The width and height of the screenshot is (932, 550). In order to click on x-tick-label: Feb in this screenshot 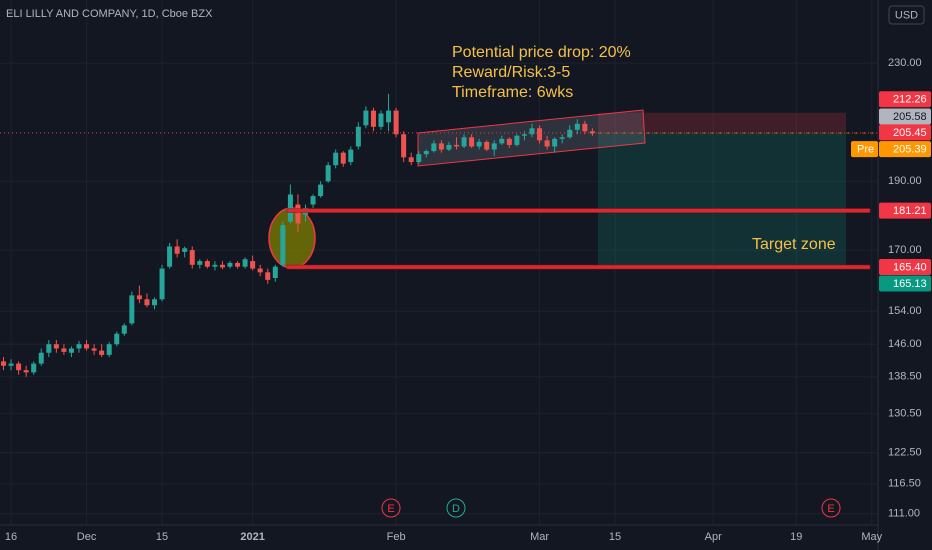, I will do `click(396, 537)`.